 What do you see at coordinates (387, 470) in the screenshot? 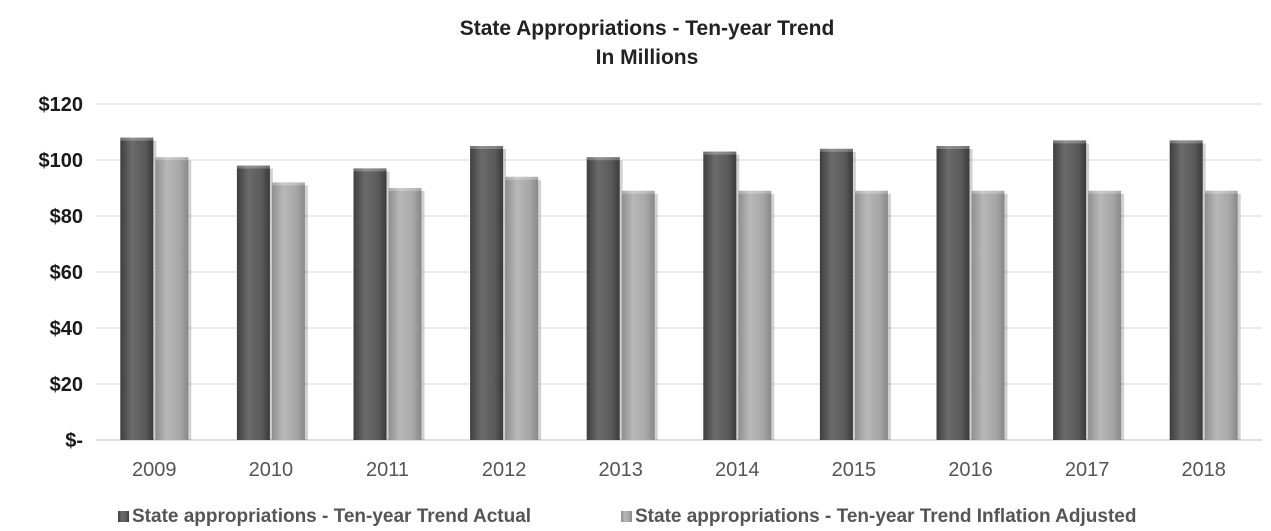
I see `x-tick-label: 2011` at bounding box center [387, 470].